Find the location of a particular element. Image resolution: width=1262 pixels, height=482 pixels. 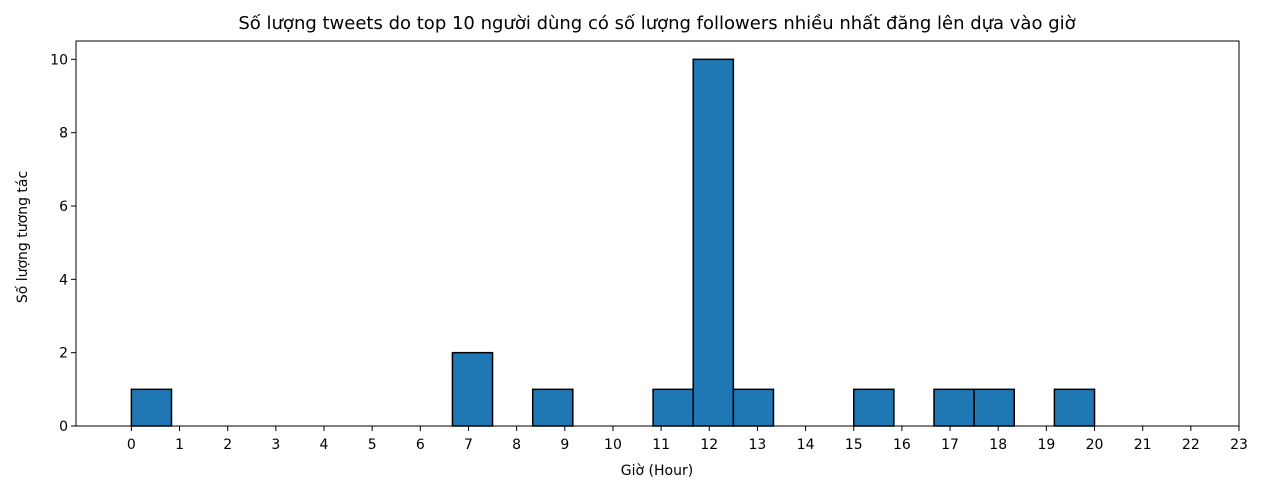

y-tick-label: 4 is located at coordinates (63, 280).